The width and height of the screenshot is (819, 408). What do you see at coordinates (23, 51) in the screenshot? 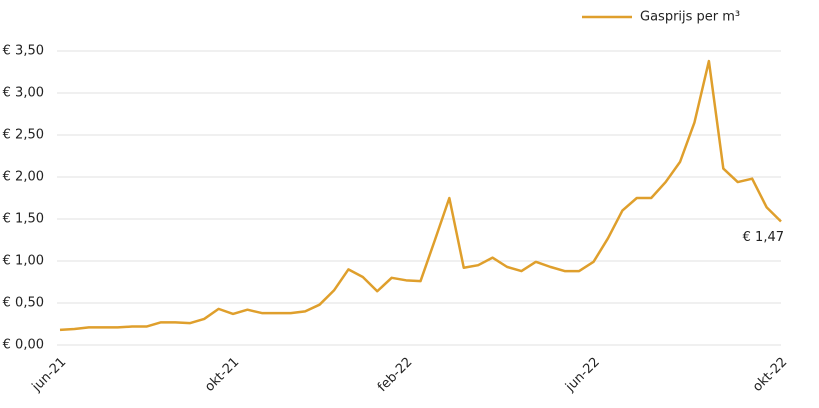
I see `y-tick-label: € 3,50` at bounding box center [23, 51].